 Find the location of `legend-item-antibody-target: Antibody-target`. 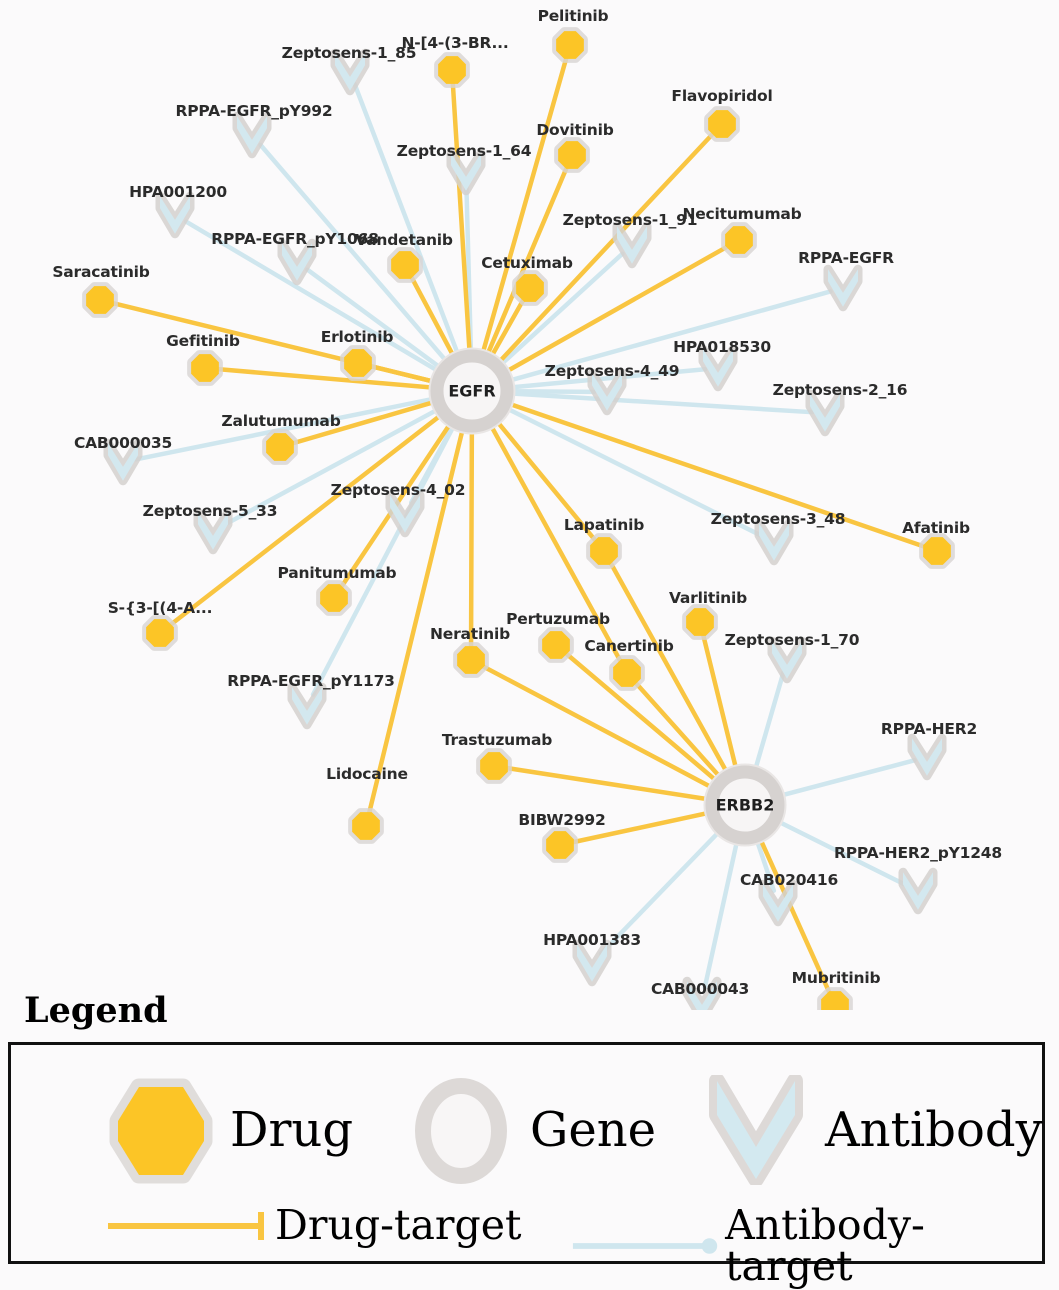

legend-item-antibody-target: Antibody-target is located at coordinates (806, 1246).